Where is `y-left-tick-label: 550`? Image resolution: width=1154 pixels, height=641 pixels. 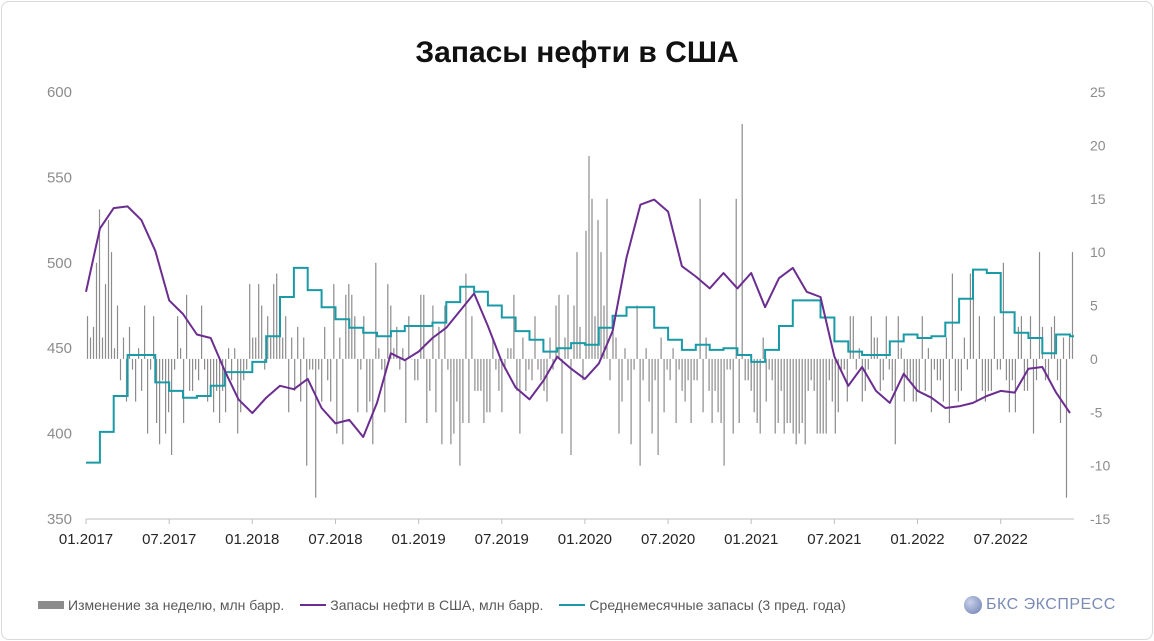
y-left-tick-label: 550 is located at coordinates (59, 177).